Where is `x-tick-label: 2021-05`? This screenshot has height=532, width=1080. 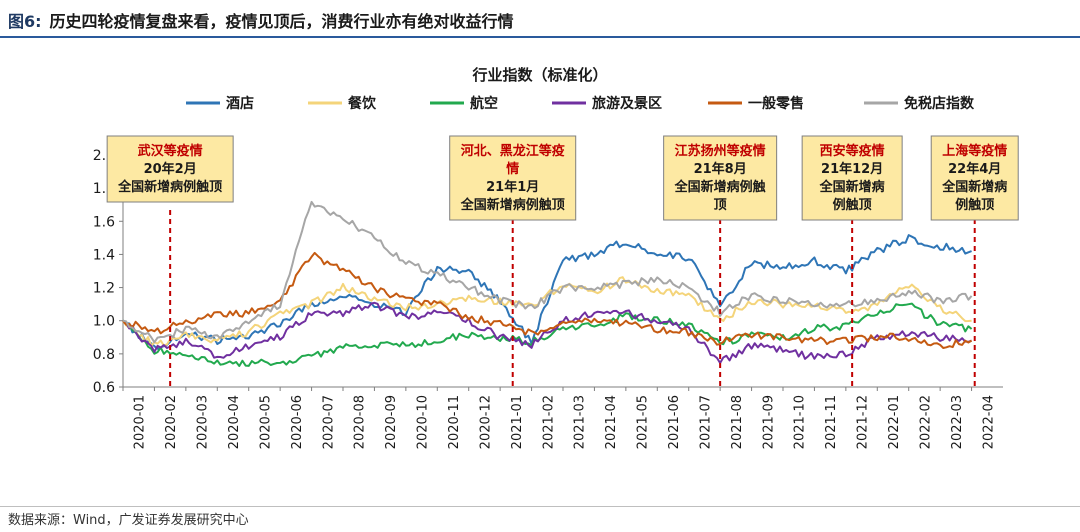 x-tick-label: 2021-05 is located at coordinates (643, 422).